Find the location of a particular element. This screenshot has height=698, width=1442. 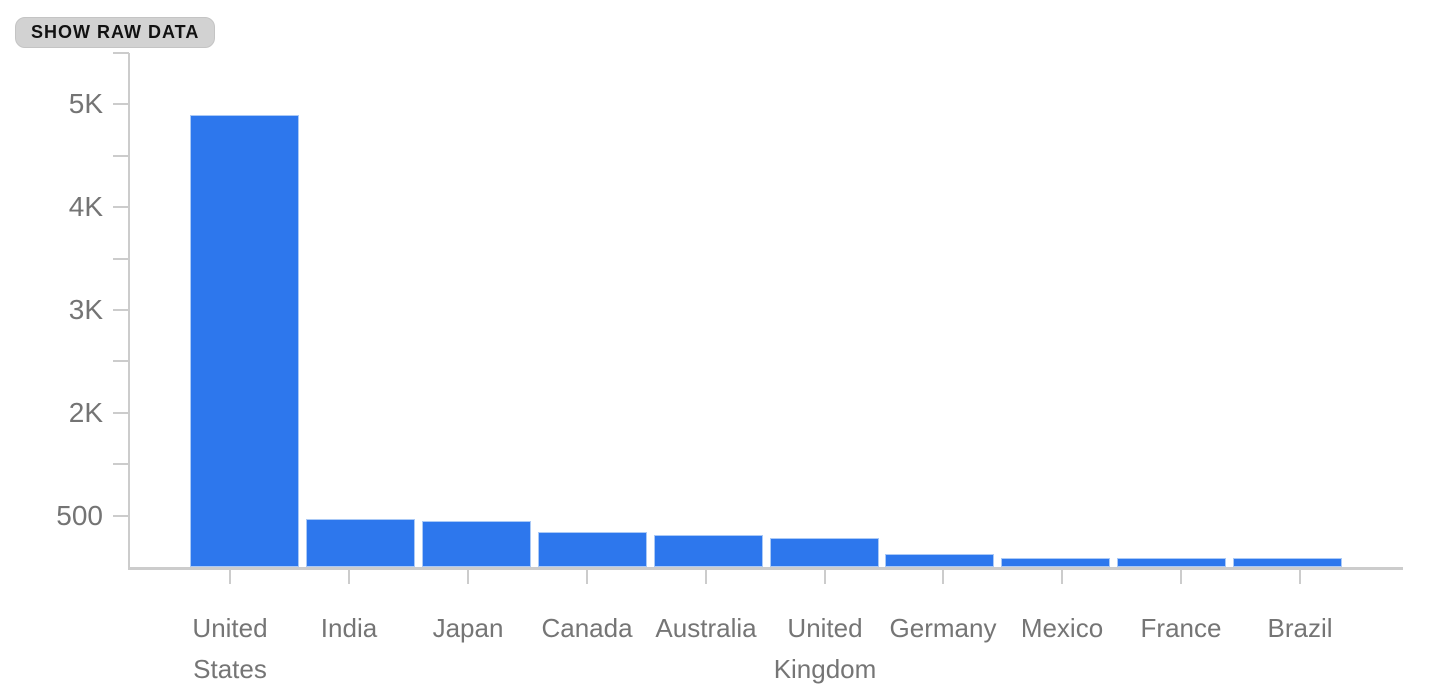

category-label-germany: Germany is located at coordinates (943, 628).